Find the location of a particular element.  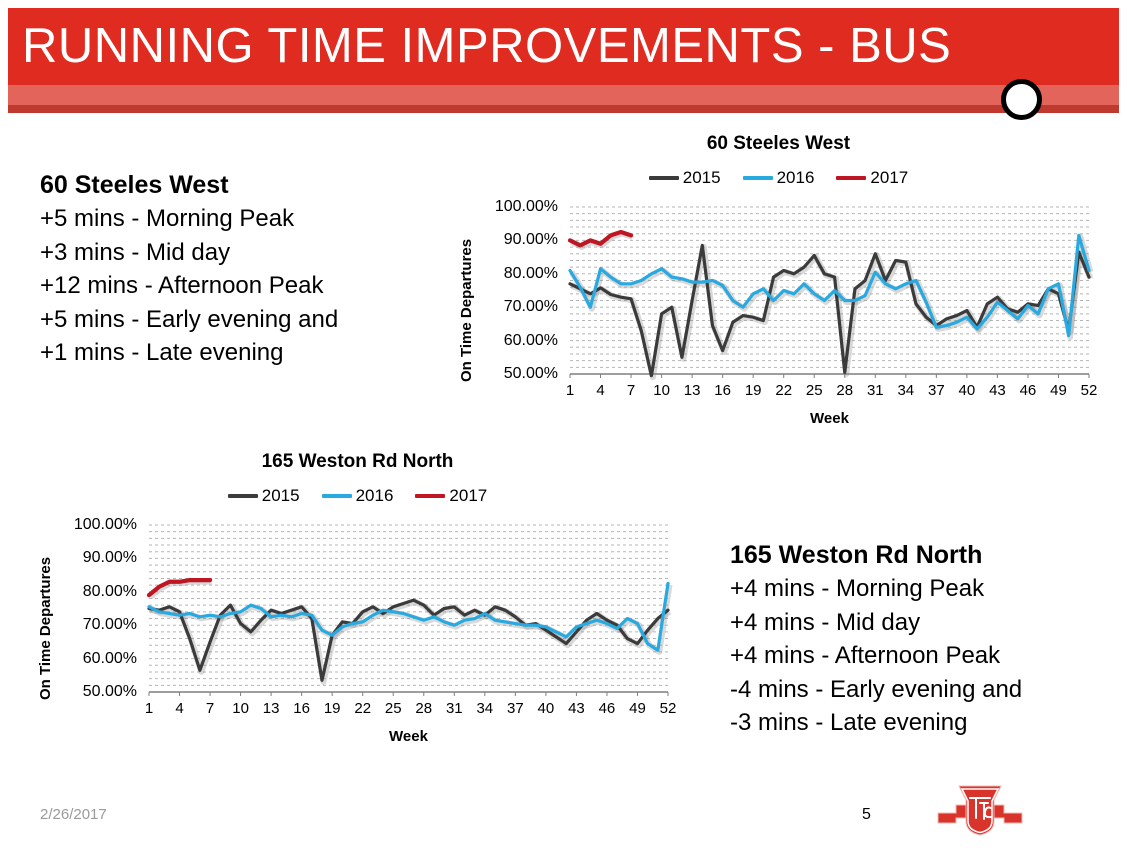

series-shadow-2017 is located at coordinates (180, 588).